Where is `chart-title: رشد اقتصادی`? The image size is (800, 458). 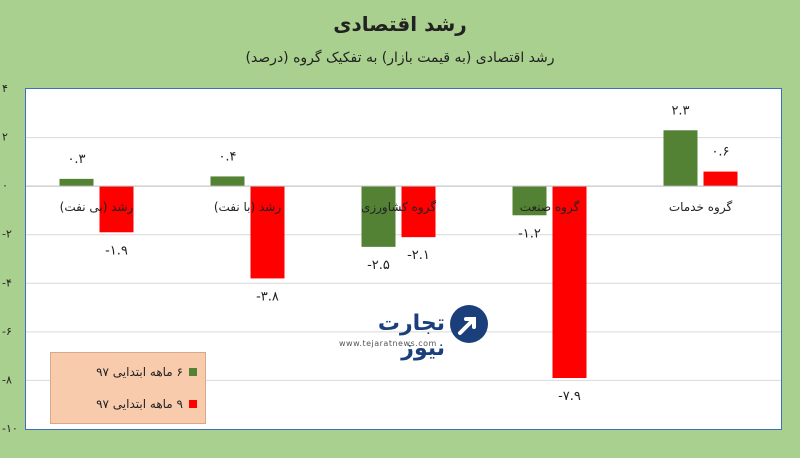
chart-title: رشد اقتصادی is located at coordinates (400, 24).